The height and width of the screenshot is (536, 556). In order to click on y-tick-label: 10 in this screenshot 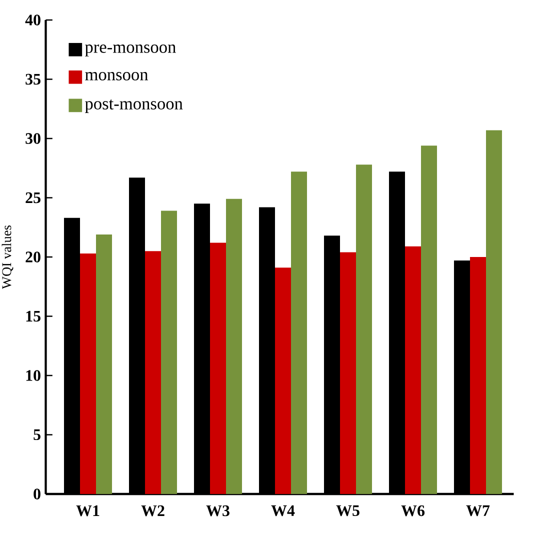, I will do `click(33, 375)`.